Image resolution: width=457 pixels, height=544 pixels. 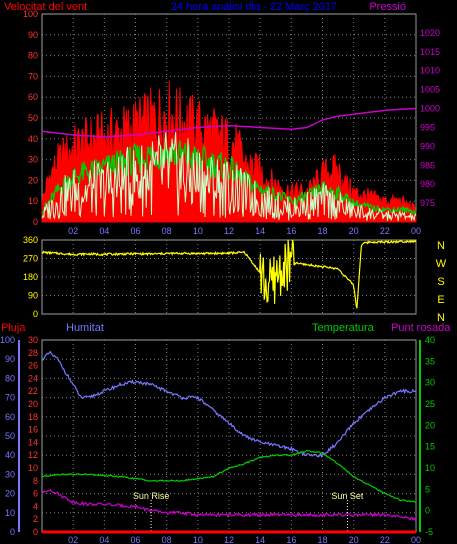 What do you see at coordinates (33, 97) in the screenshot?
I see `wind-speed-tick-label: 60` at bounding box center [33, 97].